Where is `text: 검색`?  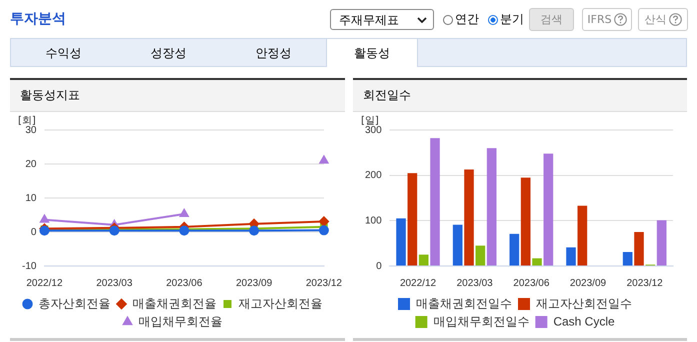 text: 검색 is located at coordinates (551, 19).